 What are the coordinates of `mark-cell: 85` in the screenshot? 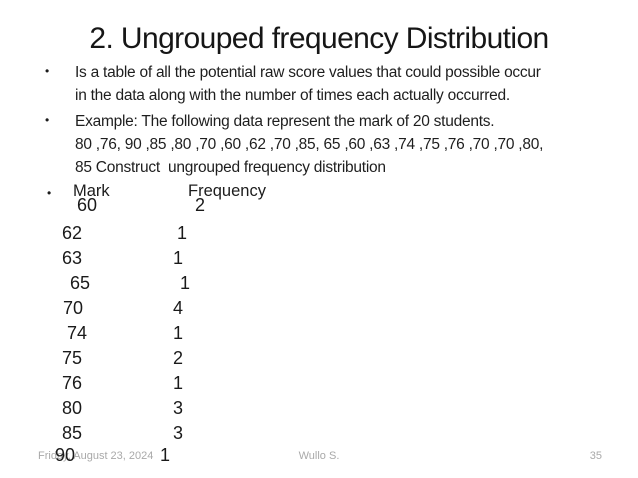 It's located at (72, 433).